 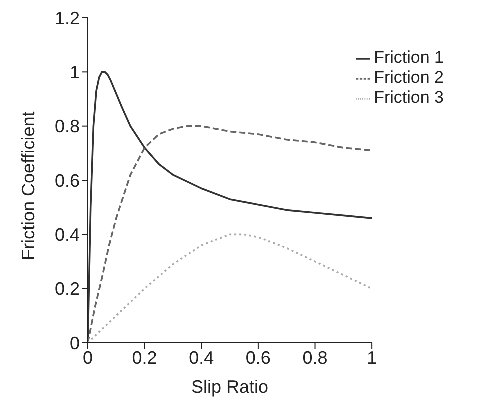 What do you see at coordinates (145, 358) in the screenshot?
I see `x-tick-label: 0.2` at bounding box center [145, 358].